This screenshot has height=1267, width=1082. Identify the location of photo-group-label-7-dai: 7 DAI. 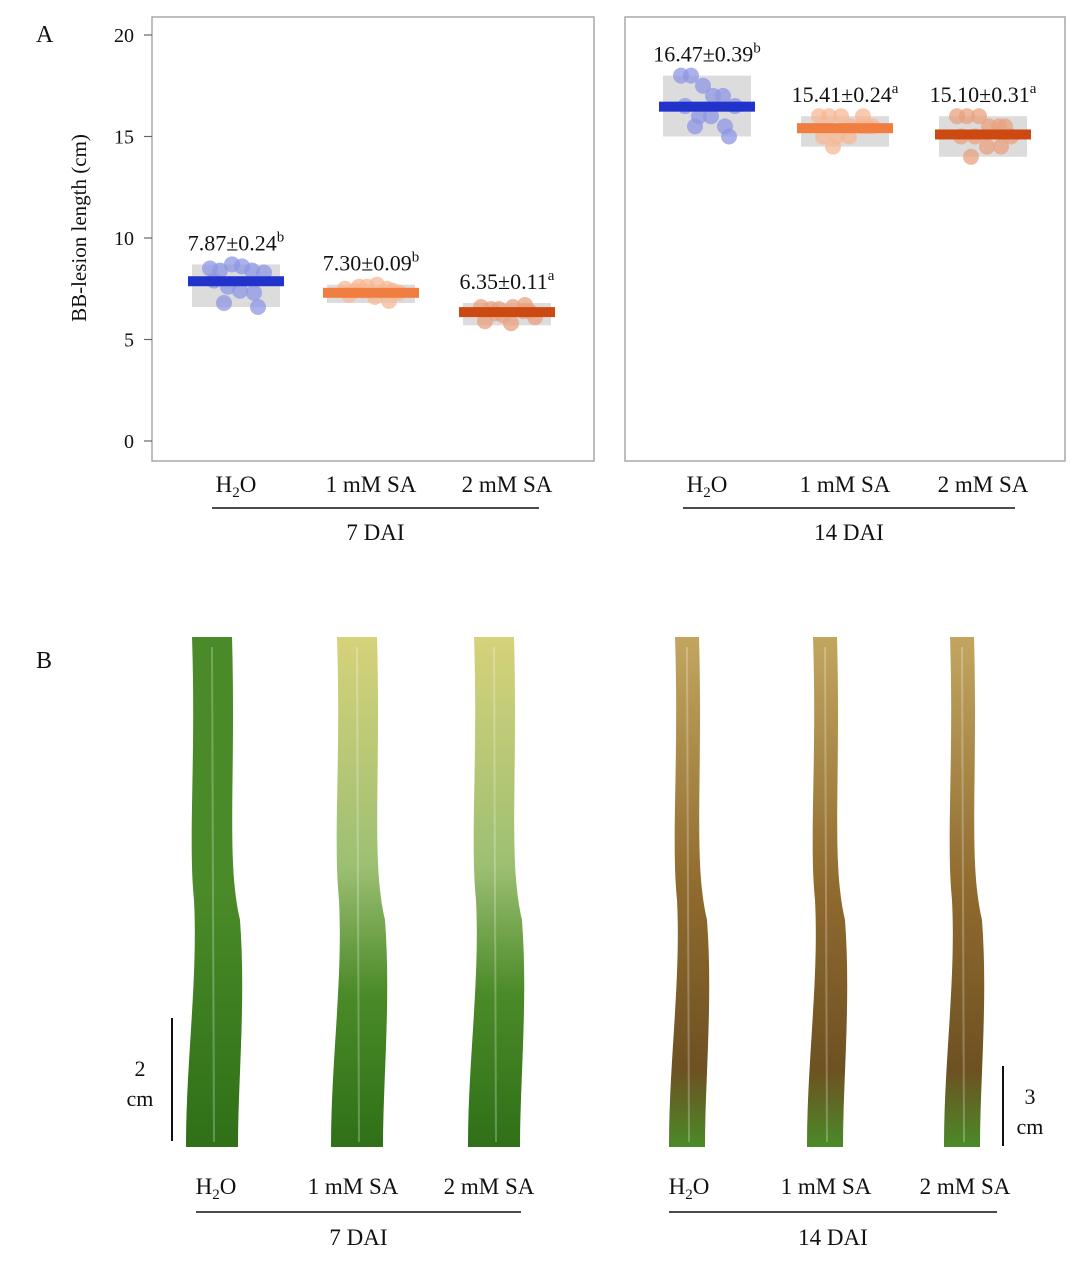
(358, 1237).